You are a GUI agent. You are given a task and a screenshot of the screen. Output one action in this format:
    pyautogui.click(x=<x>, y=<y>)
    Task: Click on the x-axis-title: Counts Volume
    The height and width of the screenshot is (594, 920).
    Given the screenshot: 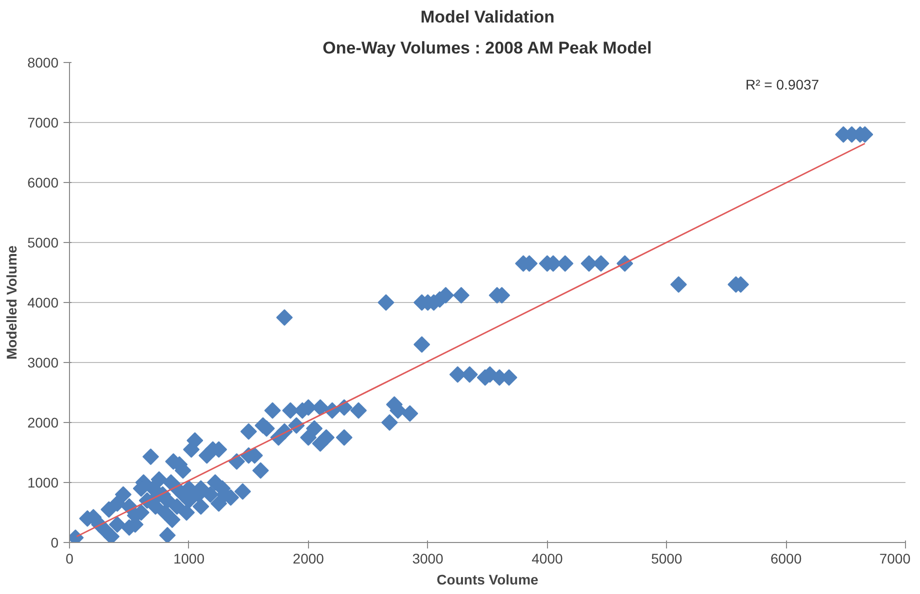 What is the action you would take?
    pyautogui.click(x=487, y=580)
    